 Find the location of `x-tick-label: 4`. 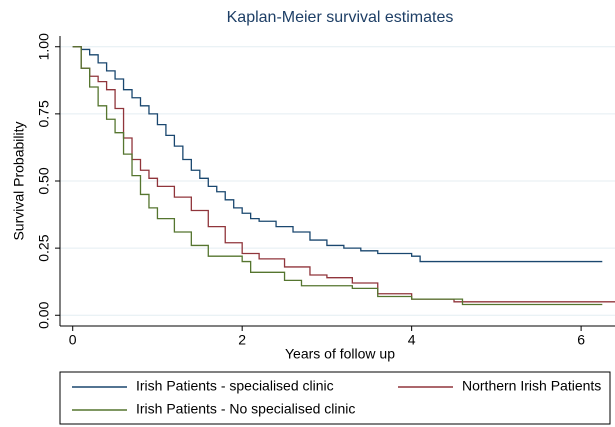

x-tick-label: 4 is located at coordinates (412, 340).